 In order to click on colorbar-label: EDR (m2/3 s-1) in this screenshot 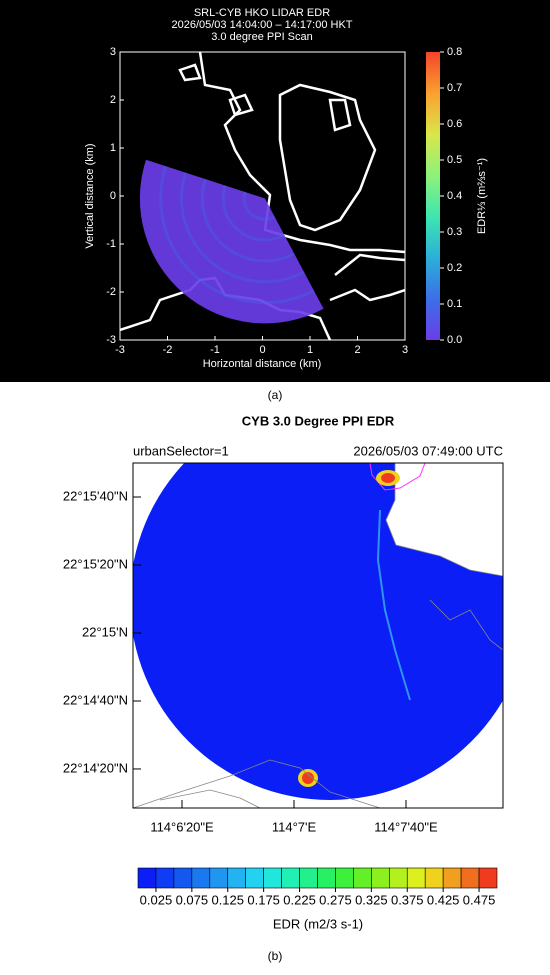, I will do `click(318, 923)`.